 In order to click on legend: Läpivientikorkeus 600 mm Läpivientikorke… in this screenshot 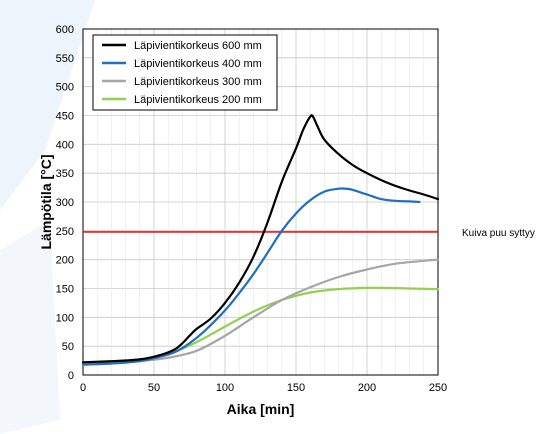, I will do `click(185, 72)`.